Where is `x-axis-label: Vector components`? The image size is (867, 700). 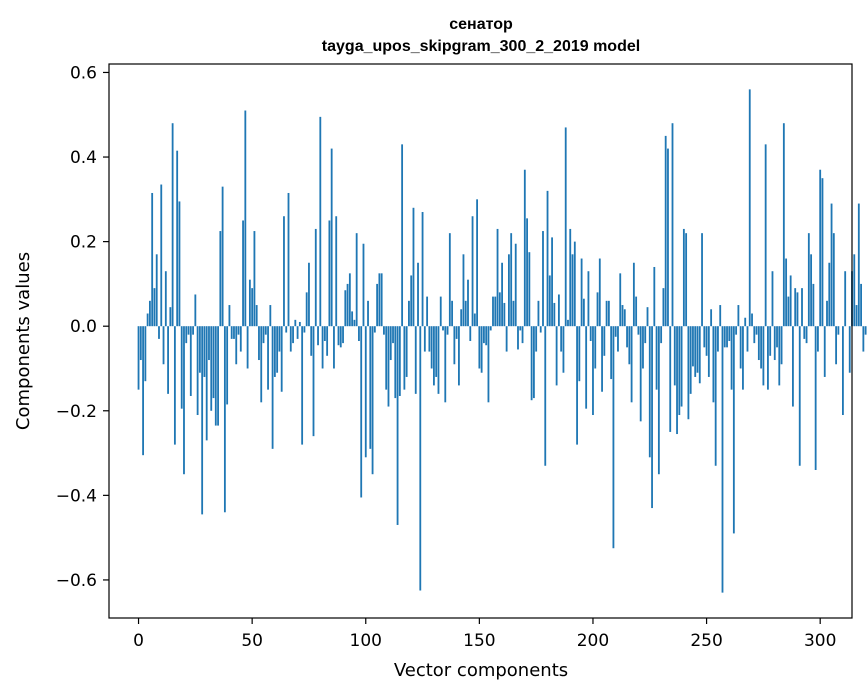 x-axis-label: Vector components is located at coordinates (481, 670).